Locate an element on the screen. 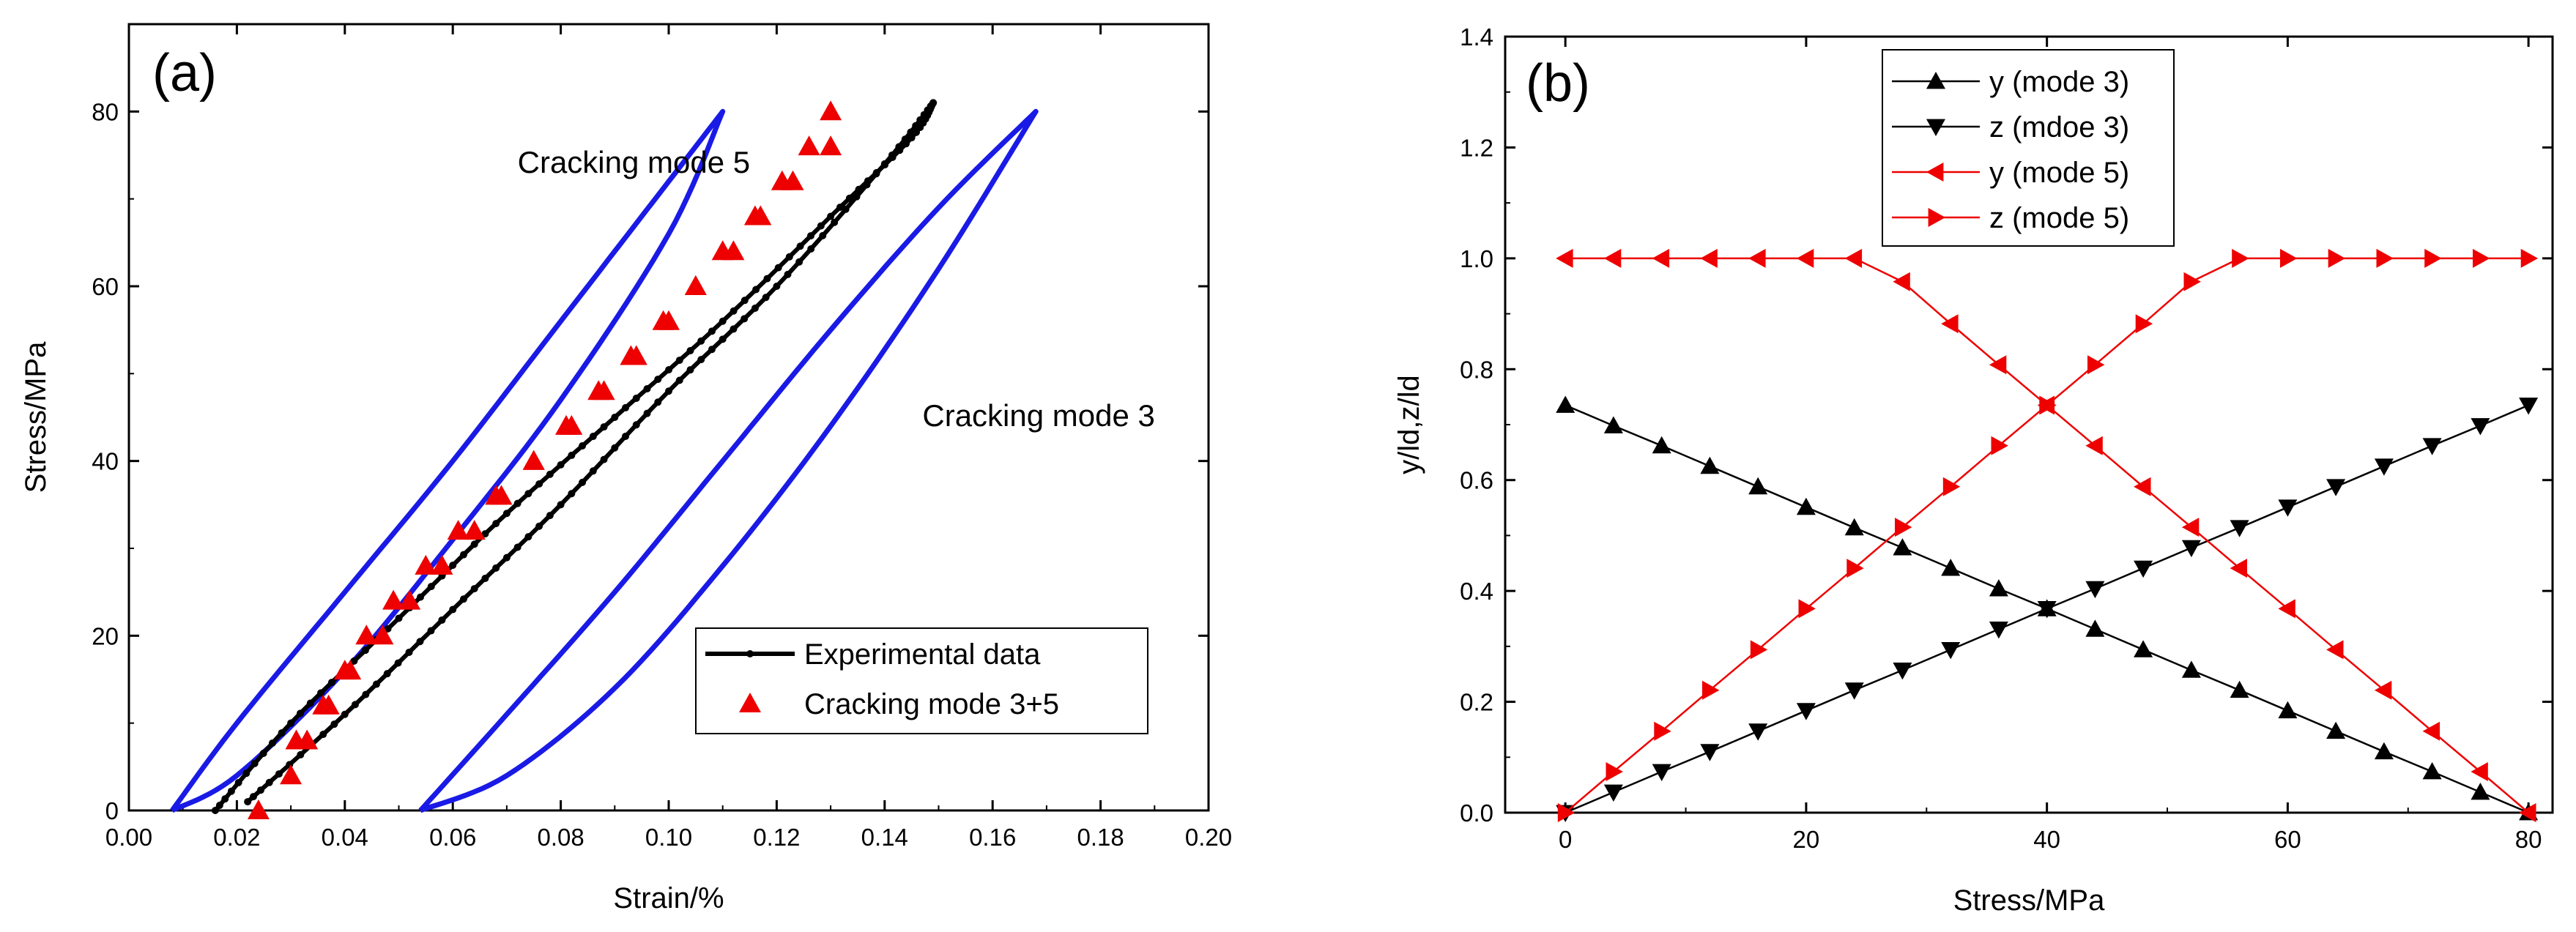 The height and width of the screenshot is (932, 2576). legend-a-experimental-marker is located at coordinates (750, 653).